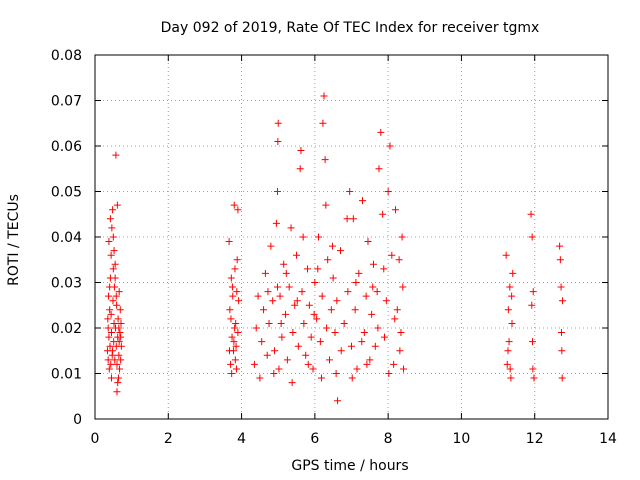 The height and width of the screenshot is (480, 640). I want to click on x-tick-label: 8, so click(388, 439).